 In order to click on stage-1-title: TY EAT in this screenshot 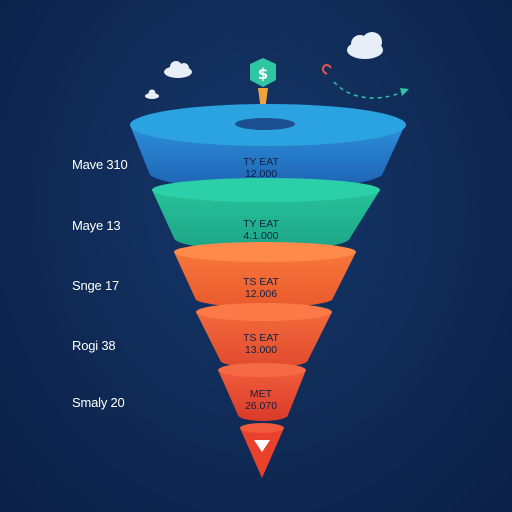, I will do `click(261, 162)`.